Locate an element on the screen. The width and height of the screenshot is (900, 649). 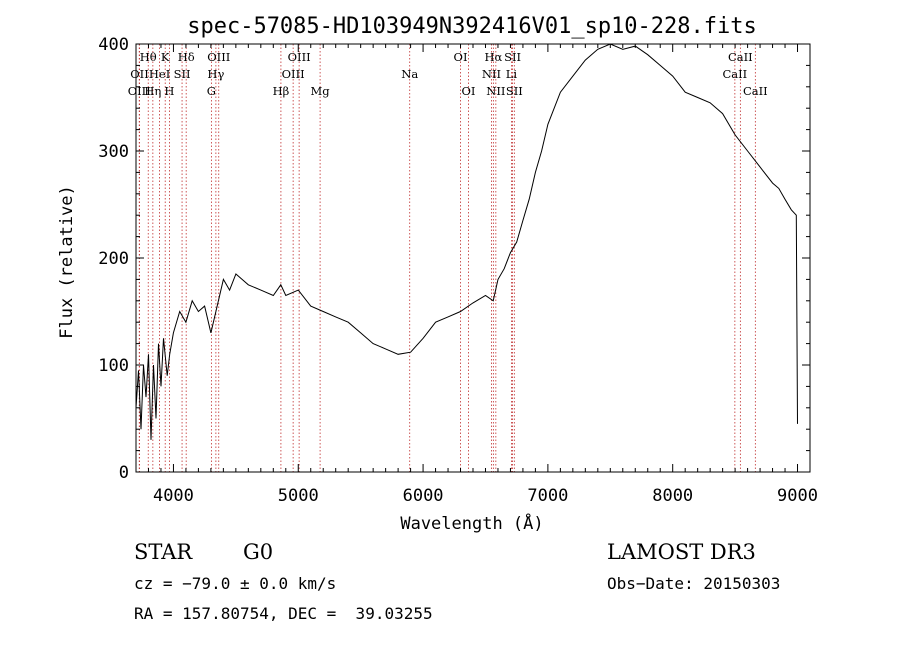
obs-date: Obs−Date: 20150303 is located at coordinates (694, 583).